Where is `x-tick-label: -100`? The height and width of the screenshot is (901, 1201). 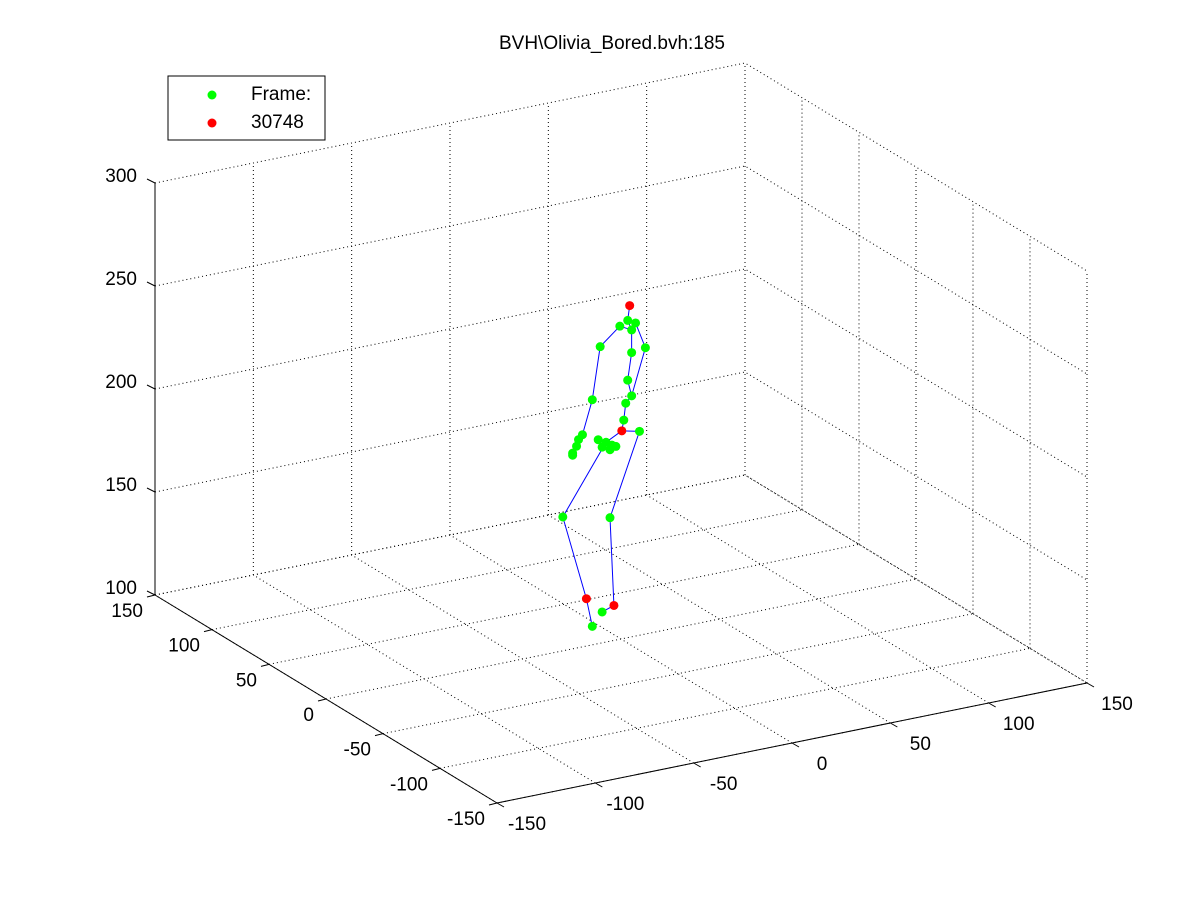
x-tick-label: -100 is located at coordinates (625, 804).